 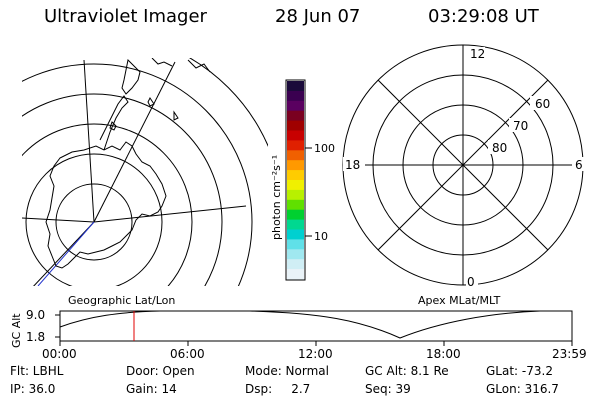 What do you see at coordinates (35, 337) in the screenshot?
I see `ytick-1-8: 1.8` at bounding box center [35, 337].